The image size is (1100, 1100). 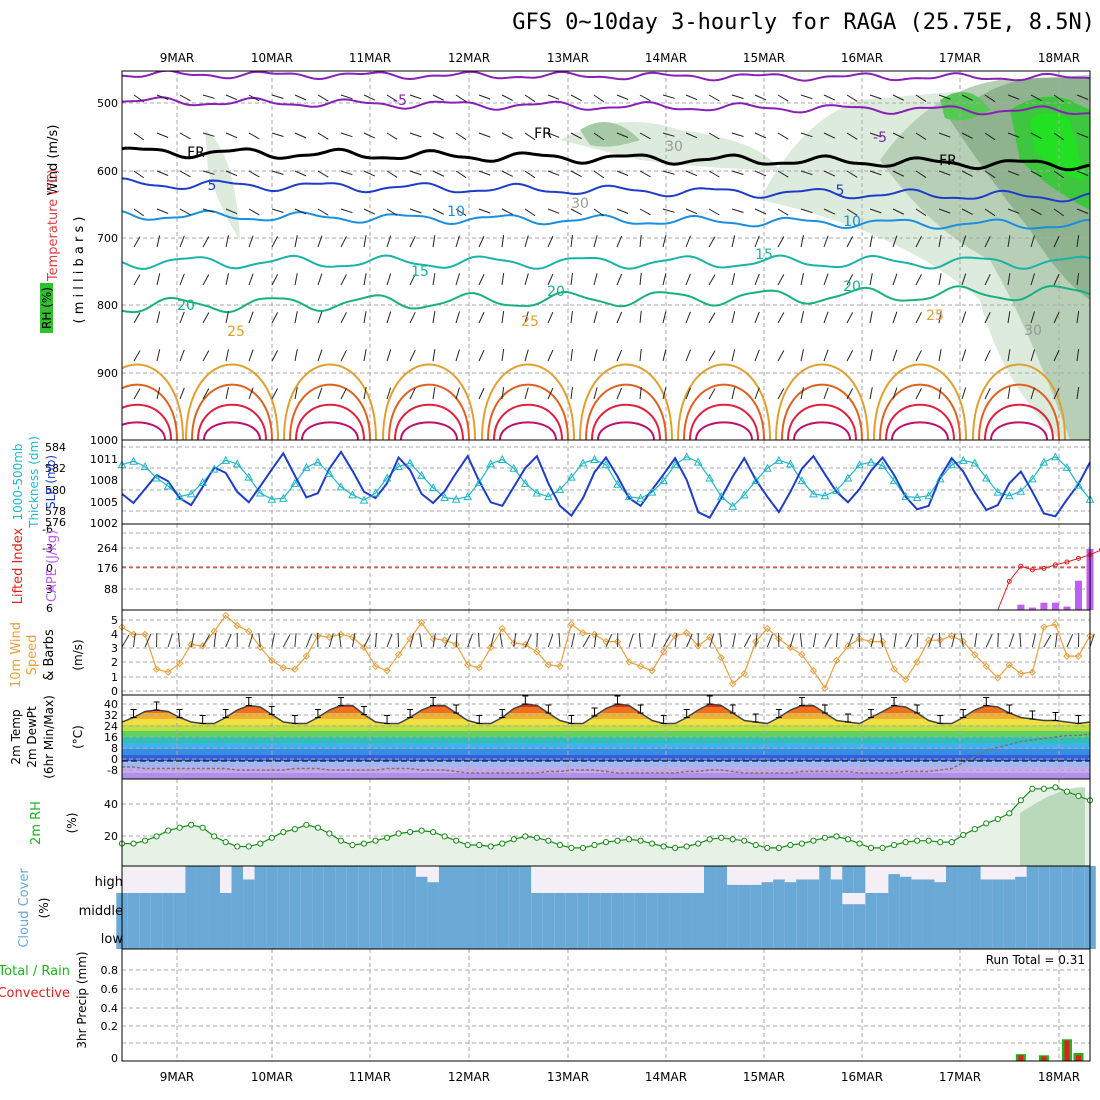 I want to click on frame-wind, so click(x=606, y=652).